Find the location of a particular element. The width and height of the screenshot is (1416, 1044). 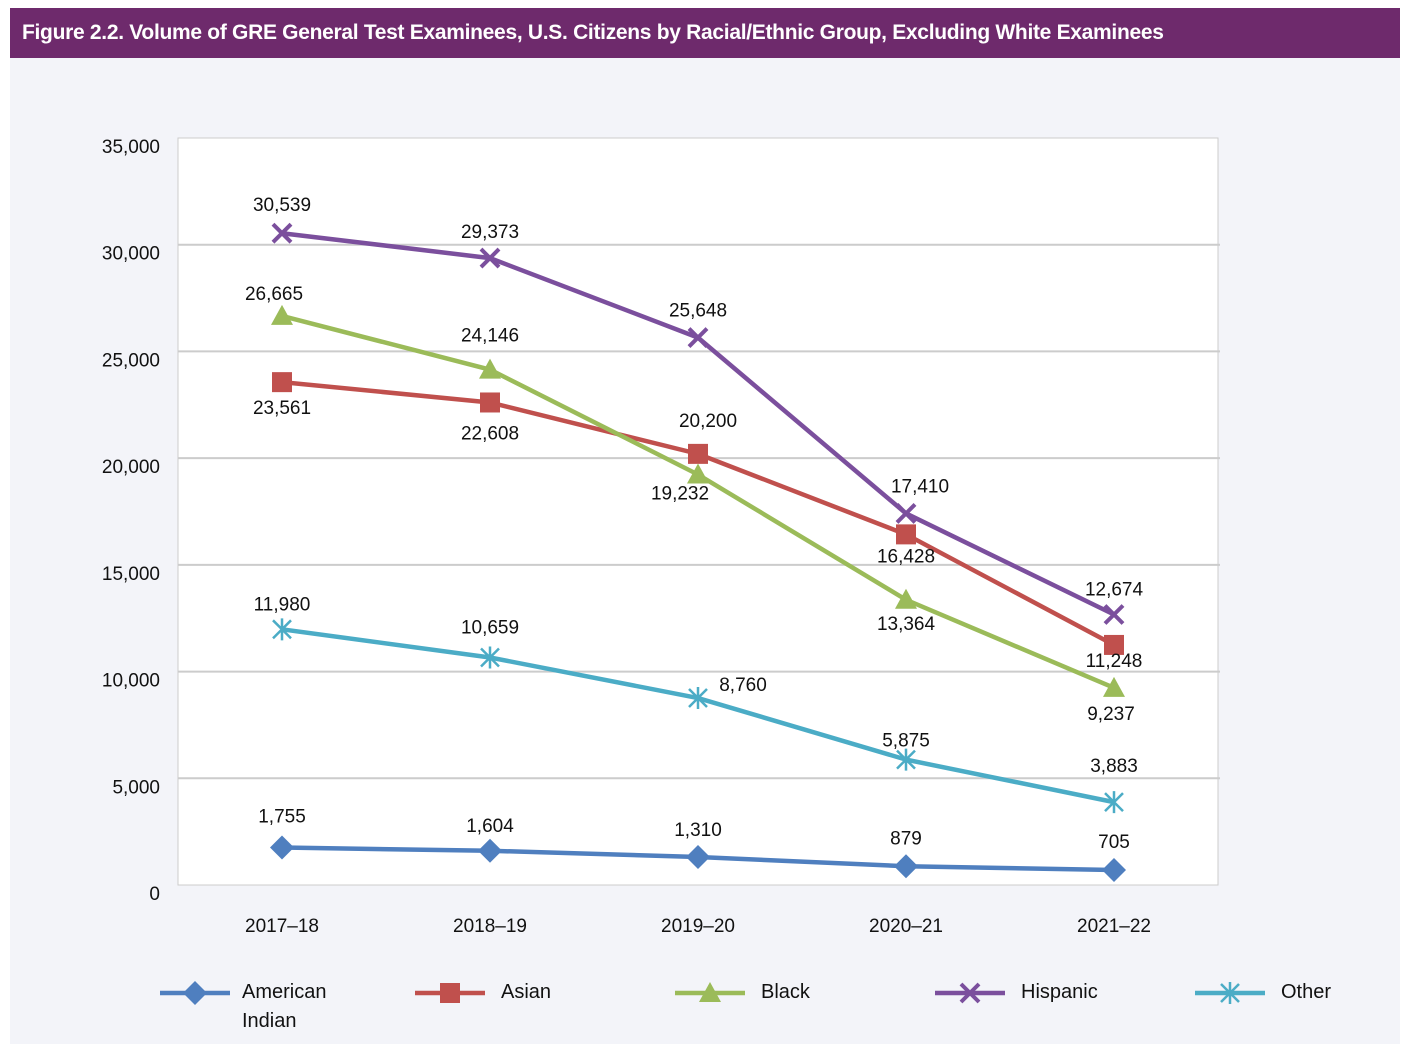

data-label: 5,875 is located at coordinates (906, 741).